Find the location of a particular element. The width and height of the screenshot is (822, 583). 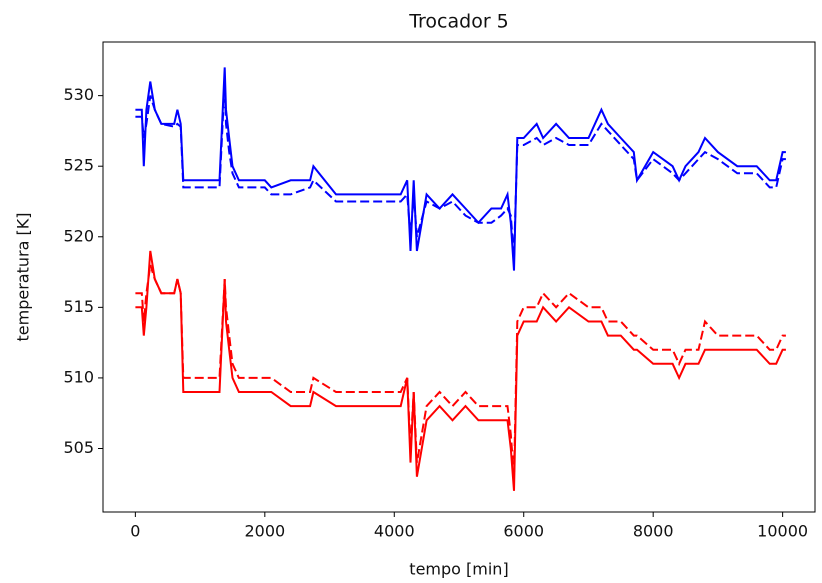

x-tick-label: 10000 is located at coordinates (782, 531).